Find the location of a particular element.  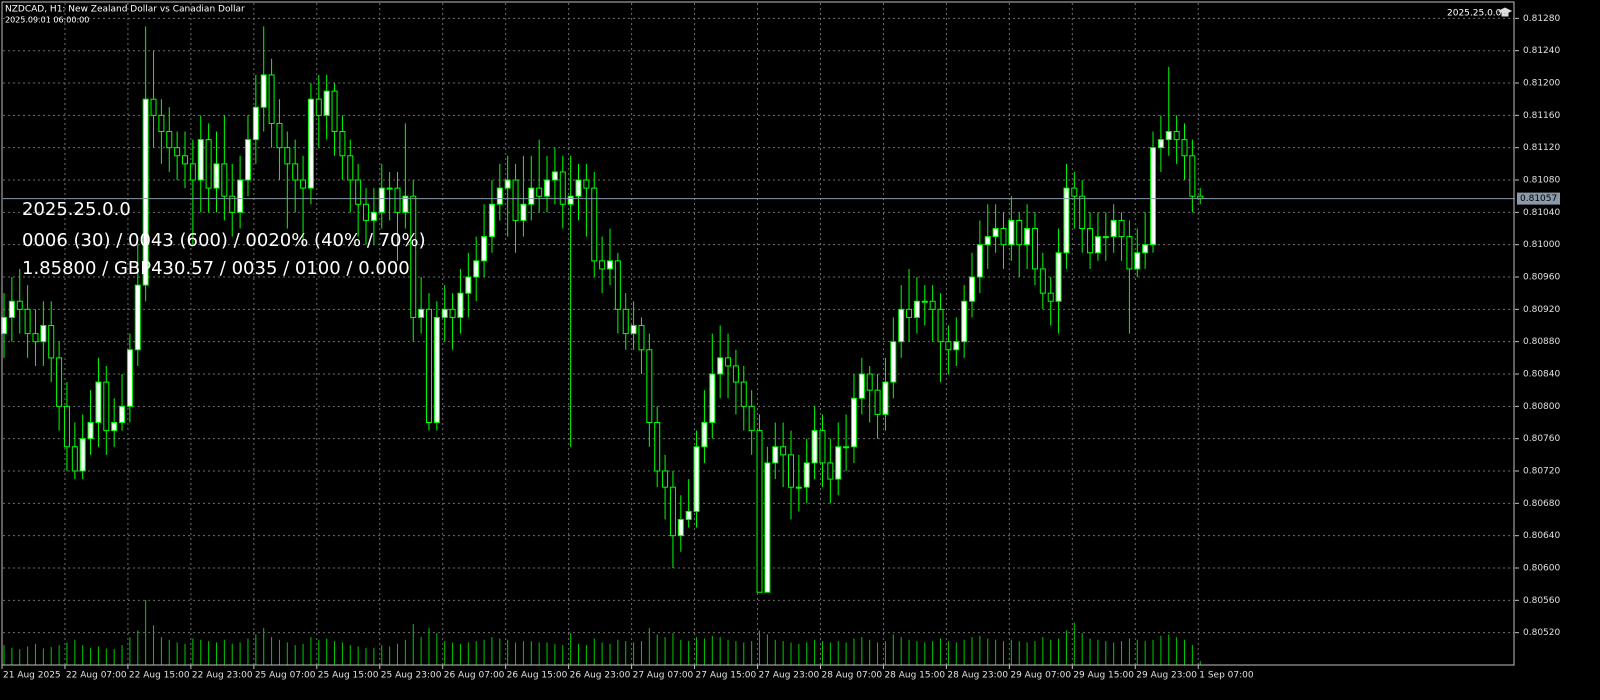

y-tick-label: 0.81120 is located at coordinates (1541, 148).